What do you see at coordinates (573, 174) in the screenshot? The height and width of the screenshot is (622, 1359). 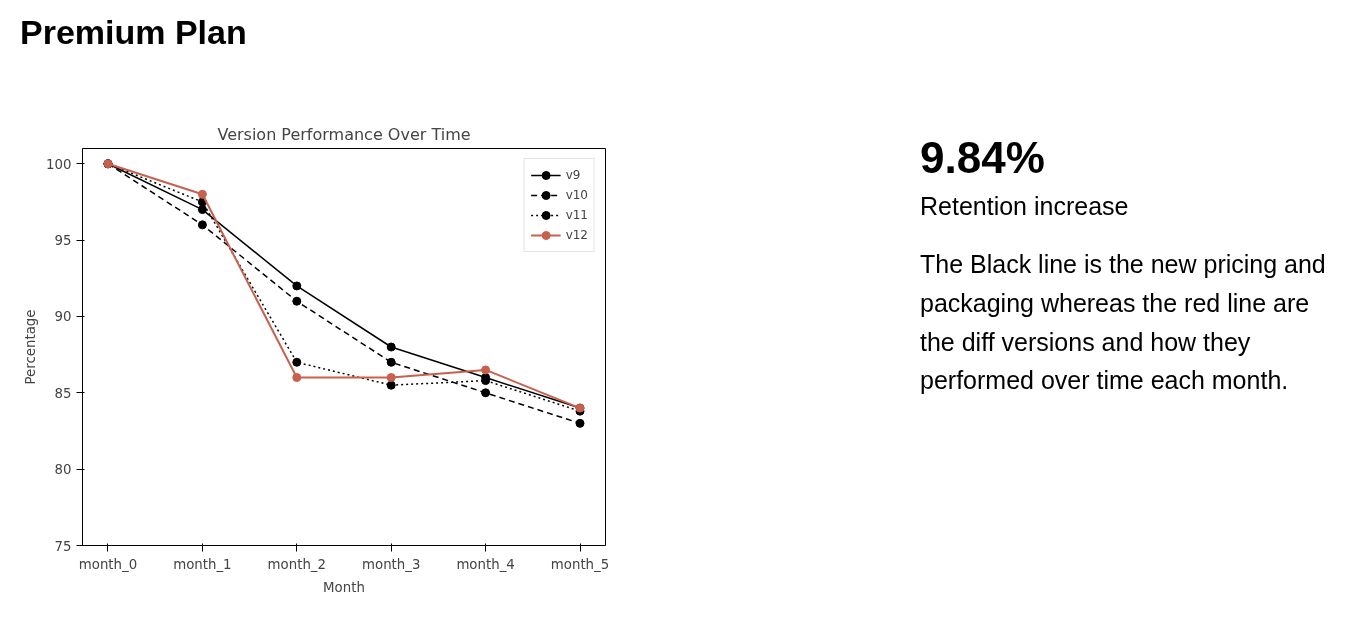 I see `legend-label: v9` at bounding box center [573, 174].